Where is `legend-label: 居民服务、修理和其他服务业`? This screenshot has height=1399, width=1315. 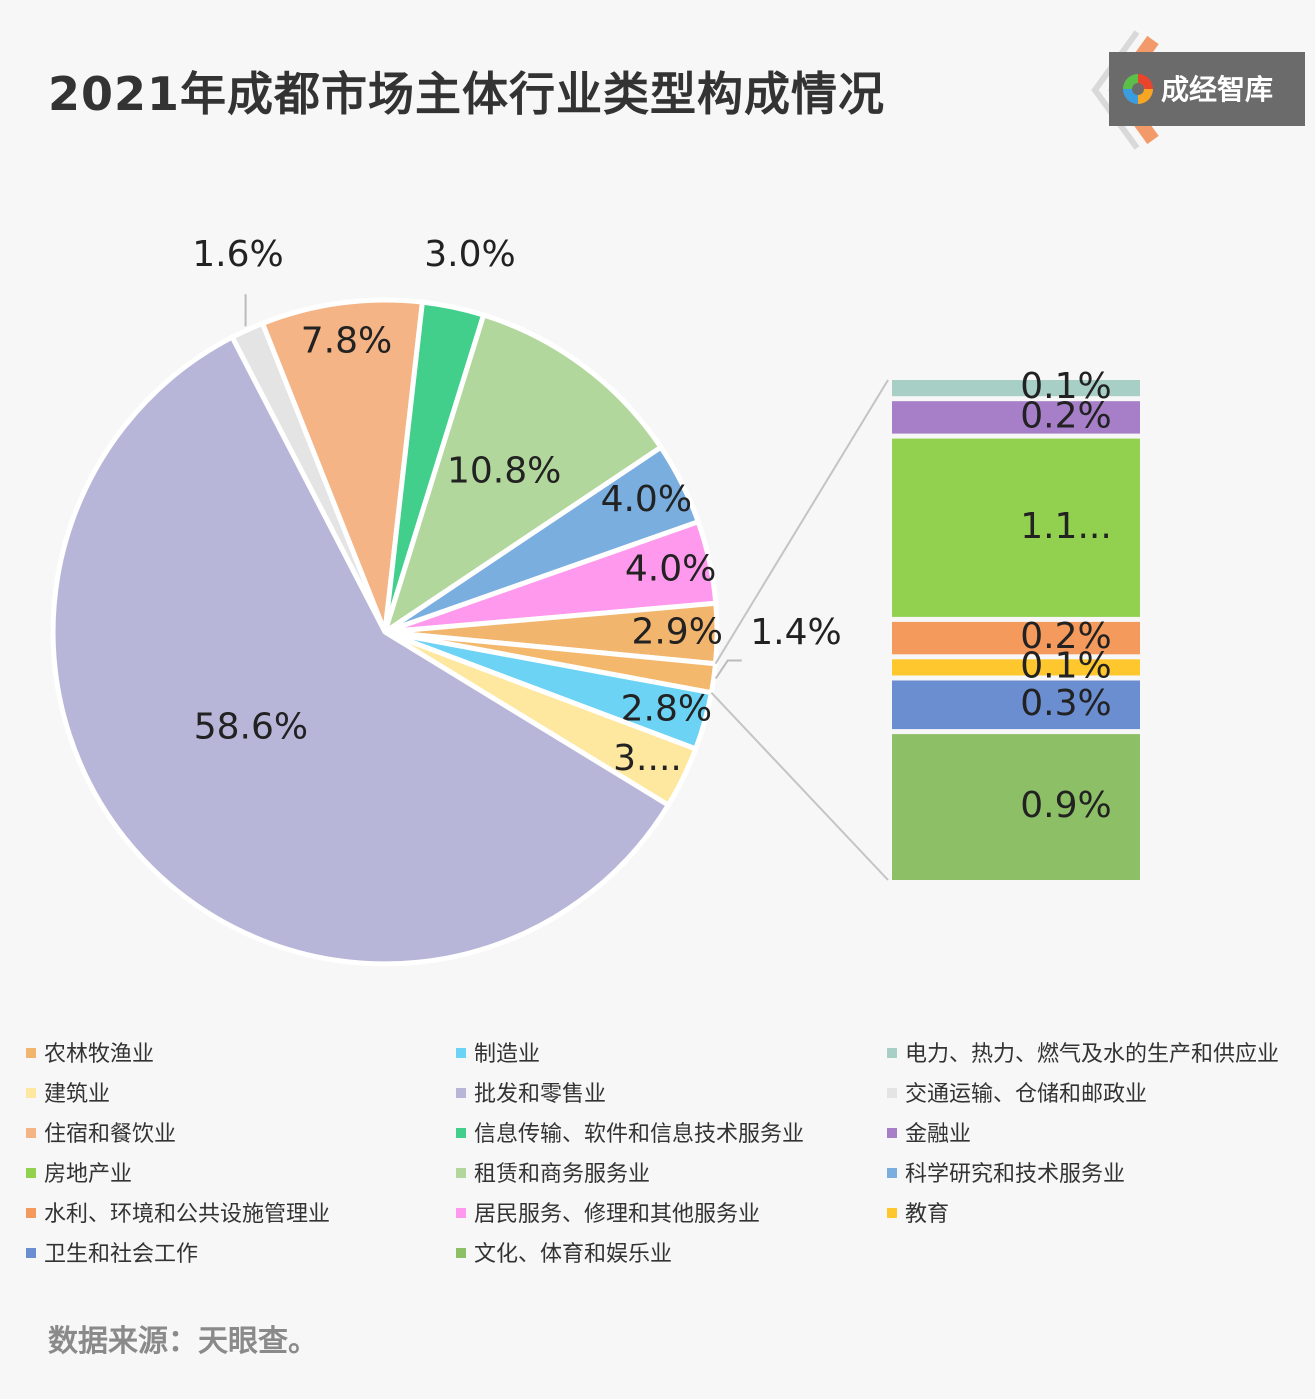
legend-label: 居民服务、修理和其他服务业 is located at coordinates (617, 1214).